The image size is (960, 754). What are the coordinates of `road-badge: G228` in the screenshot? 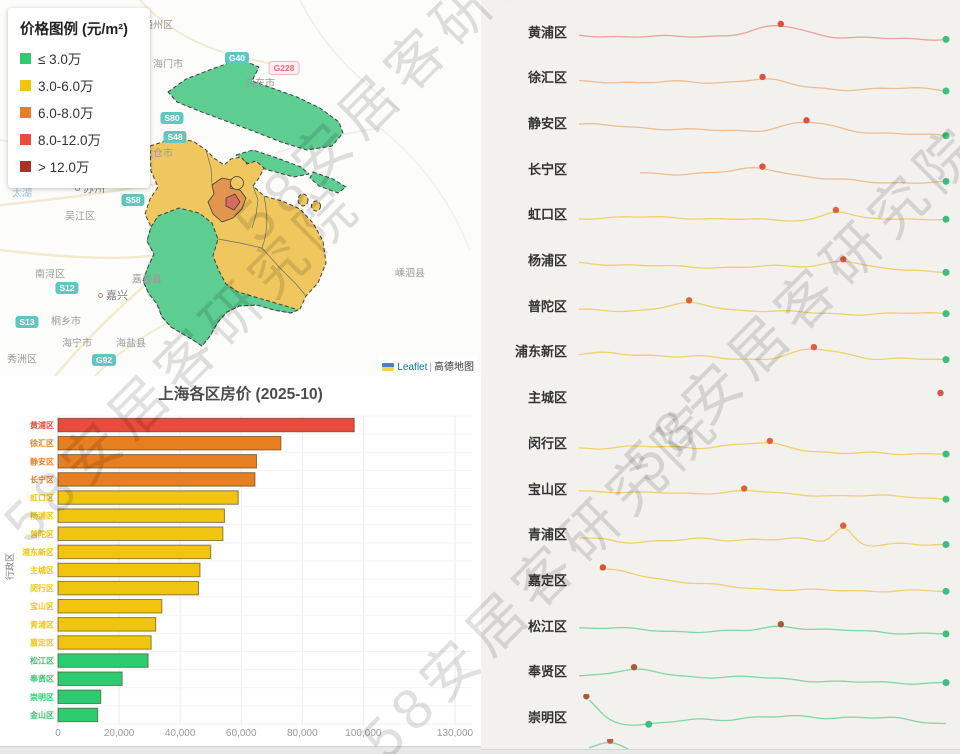 It's located at (284, 68).